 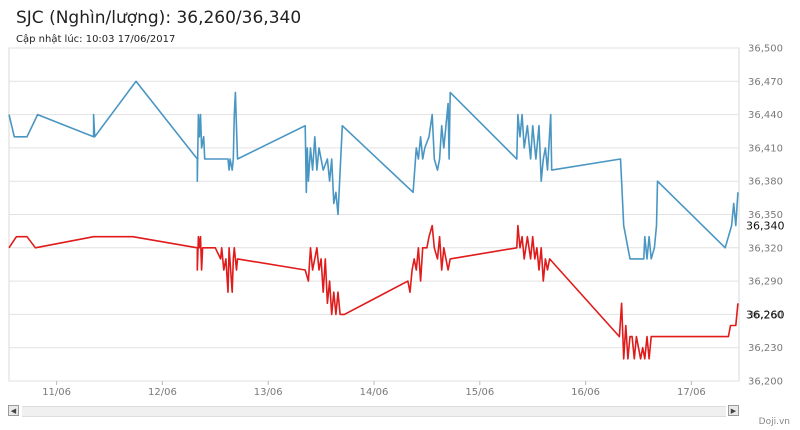 I want to click on navigator-scrollbar, so click(x=374, y=411).